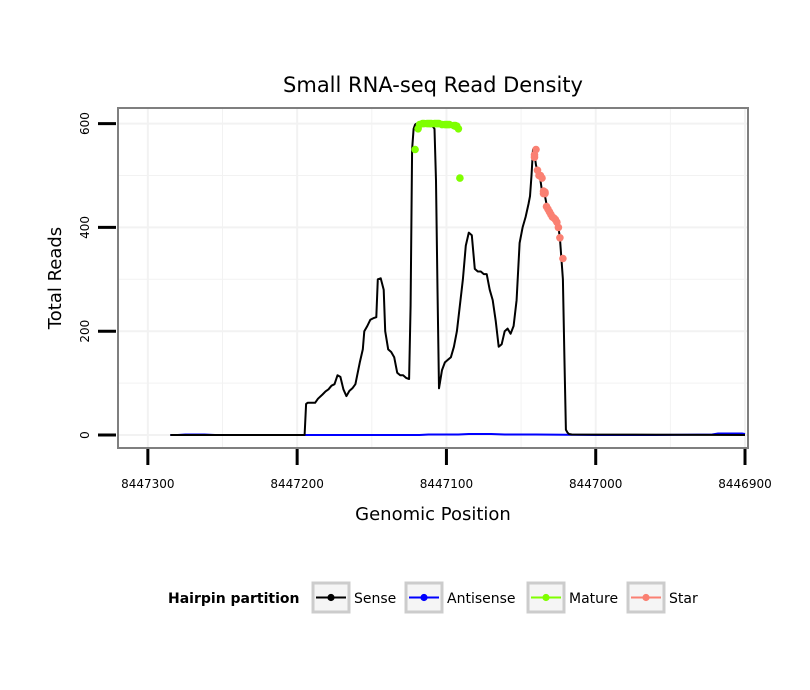 The height and width of the screenshot is (690, 810). Describe the element at coordinates (85, 227) in the screenshot. I see `y-tick-label: 400` at that location.